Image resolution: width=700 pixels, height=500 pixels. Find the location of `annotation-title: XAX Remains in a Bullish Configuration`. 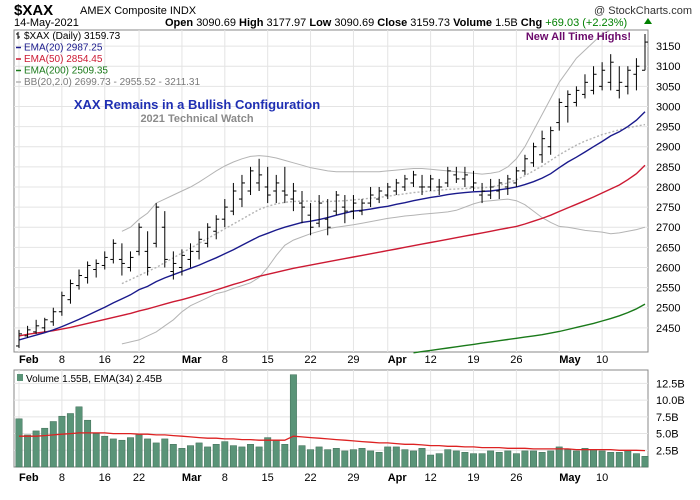

annotation-title: XAX Remains in a Bullish Configuration is located at coordinates (197, 104).